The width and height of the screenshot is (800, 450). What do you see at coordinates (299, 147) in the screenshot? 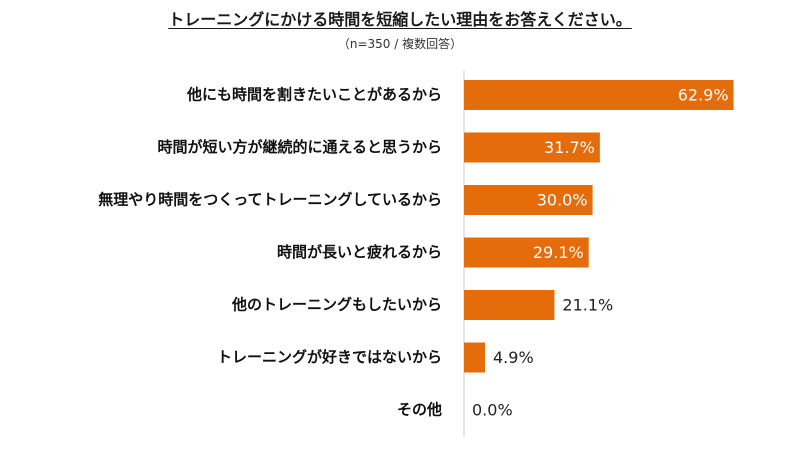
I see `category-label: 時間が短い方が継続的に通えると思うから` at bounding box center [299, 147].